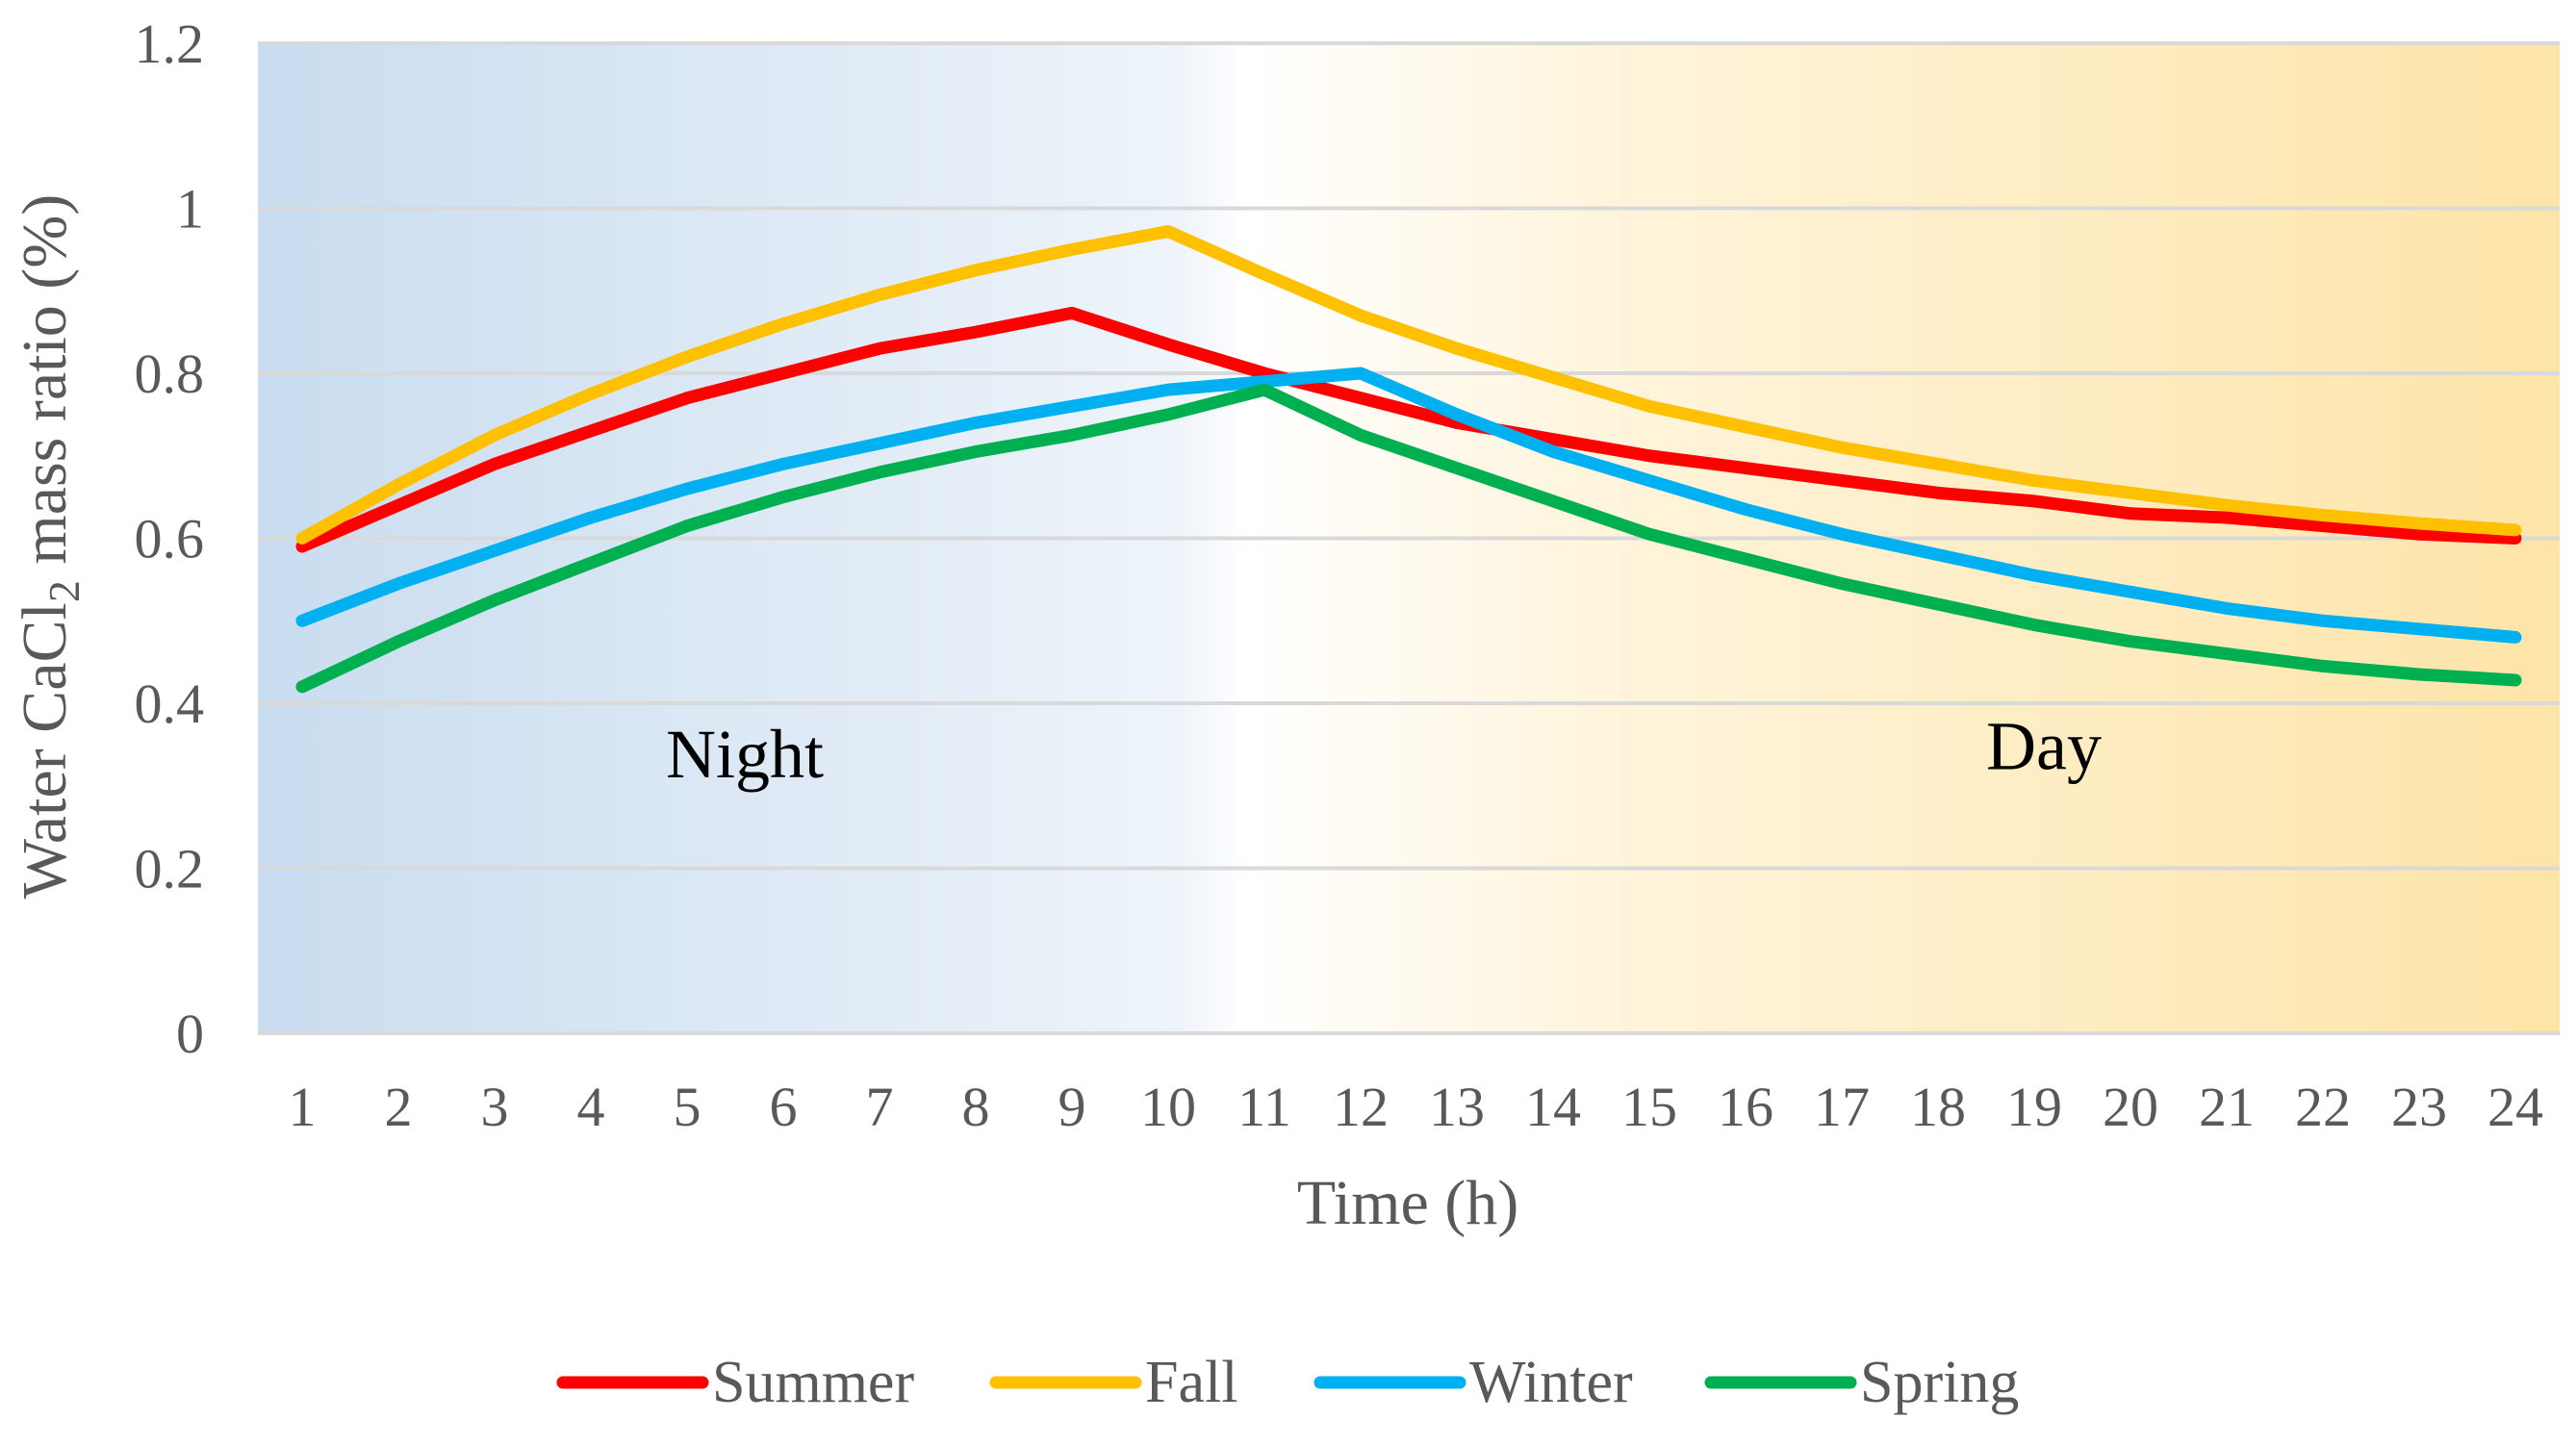 This screenshot has width=2576, height=1445. I want to click on y-tick-label: 0.4, so click(170, 703).